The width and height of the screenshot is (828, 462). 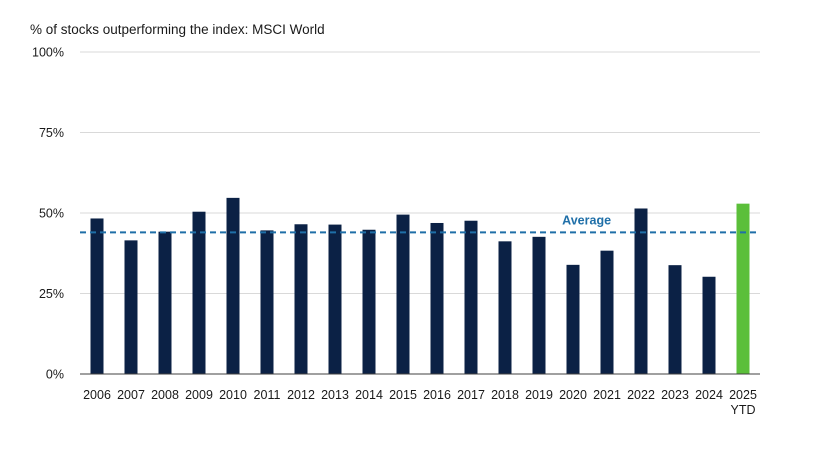 What do you see at coordinates (573, 395) in the screenshot?
I see `x-tick-label: 2020` at bounding box center [573, 395].